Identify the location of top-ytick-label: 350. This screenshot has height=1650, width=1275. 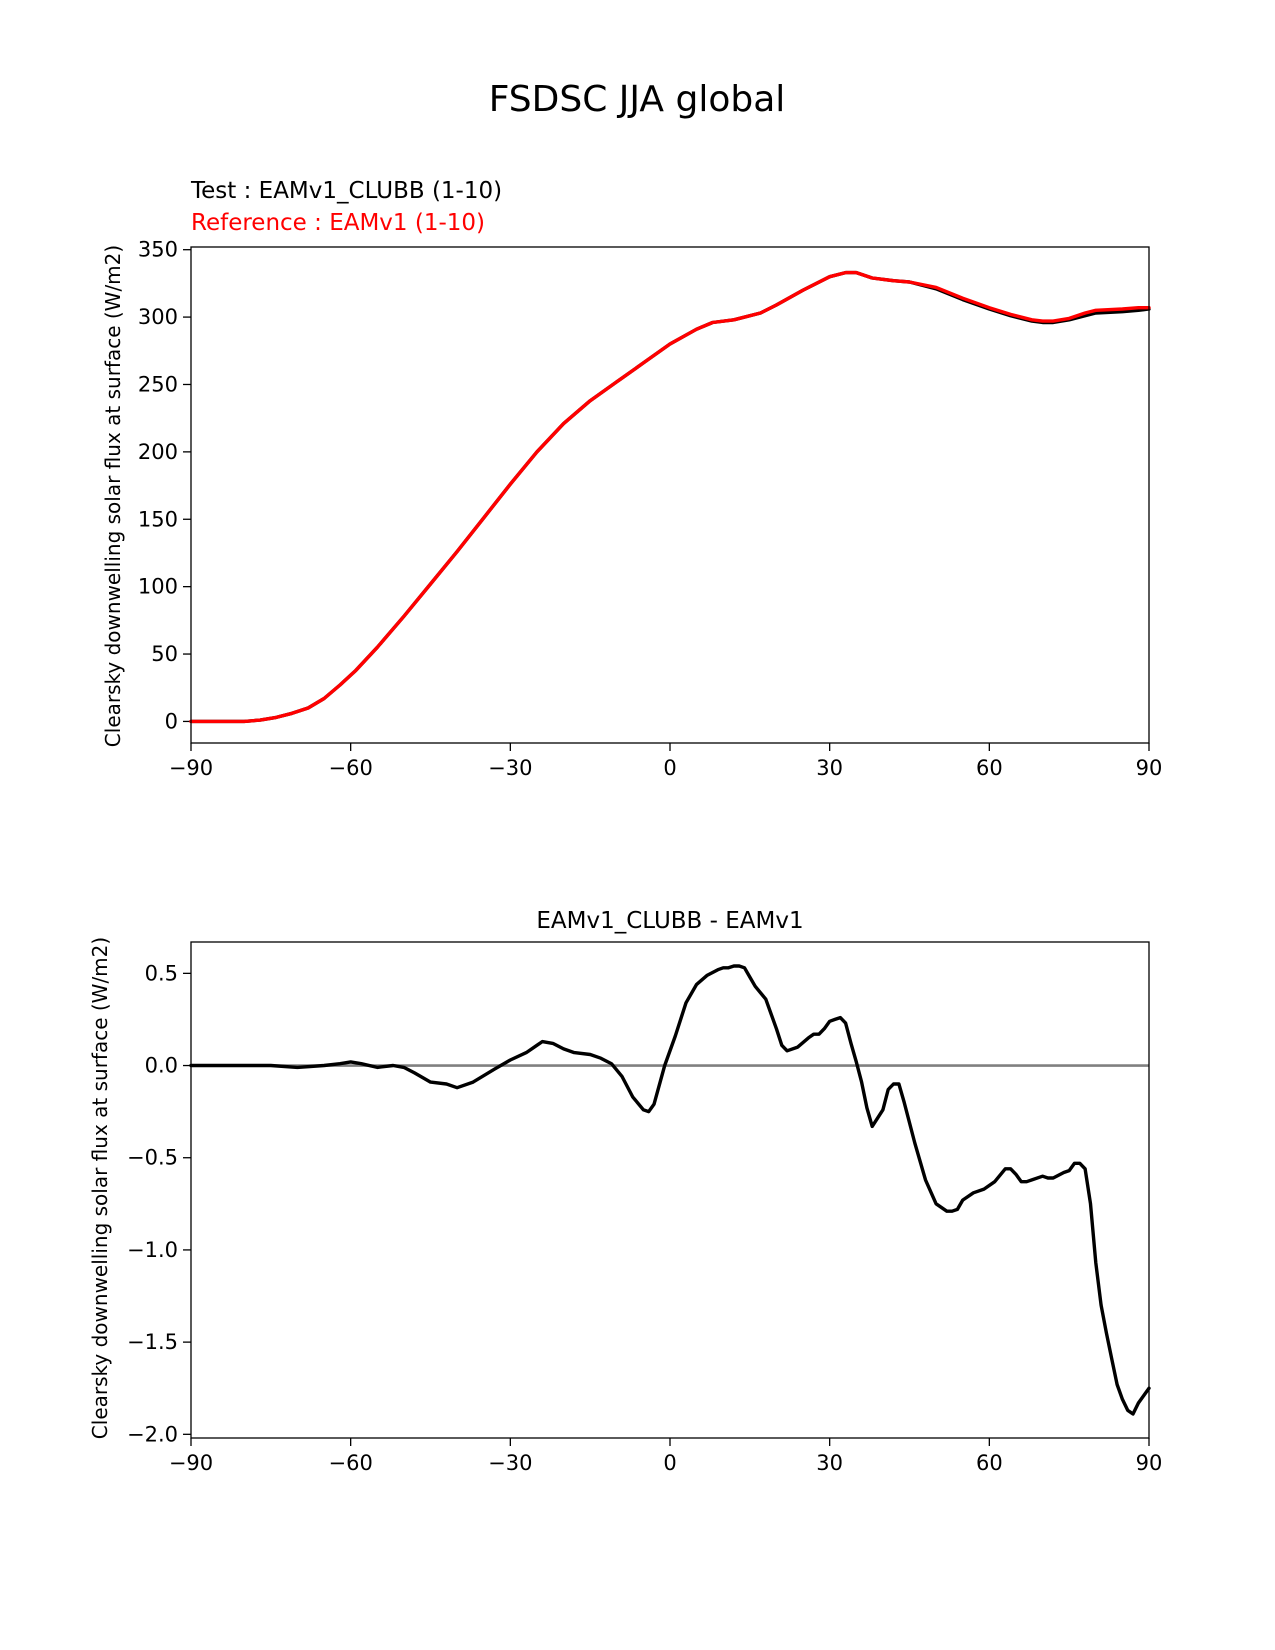
(158, 250).